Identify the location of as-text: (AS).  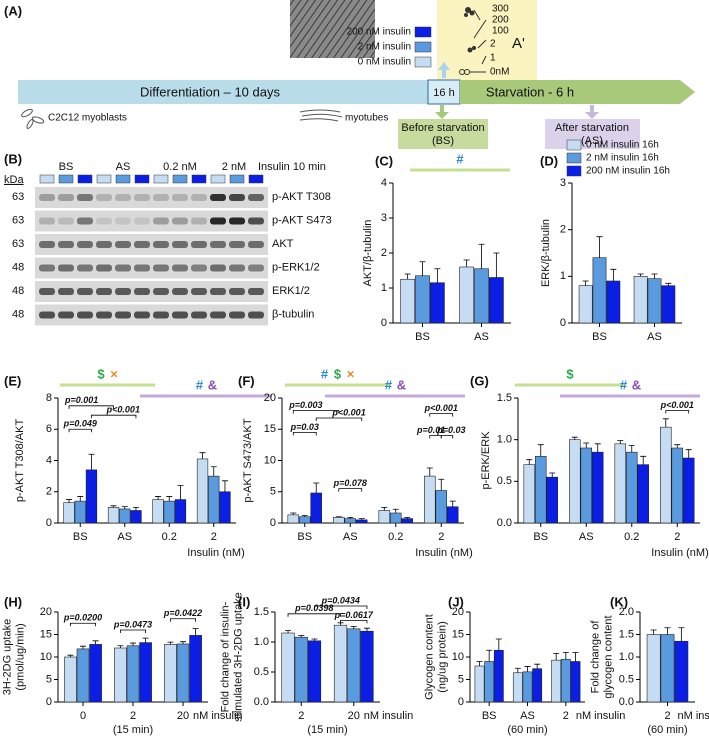
(592, 141).